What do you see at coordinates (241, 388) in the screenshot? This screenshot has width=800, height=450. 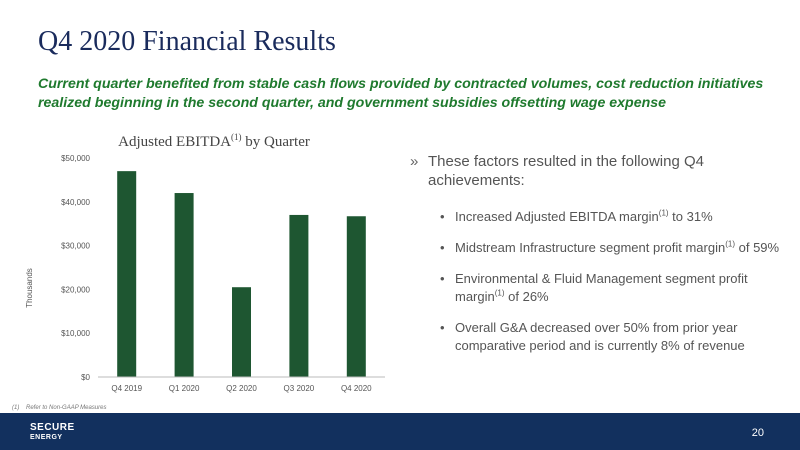 I see `x-tick-label: Q2 2020` at bounding box center [241, 388].